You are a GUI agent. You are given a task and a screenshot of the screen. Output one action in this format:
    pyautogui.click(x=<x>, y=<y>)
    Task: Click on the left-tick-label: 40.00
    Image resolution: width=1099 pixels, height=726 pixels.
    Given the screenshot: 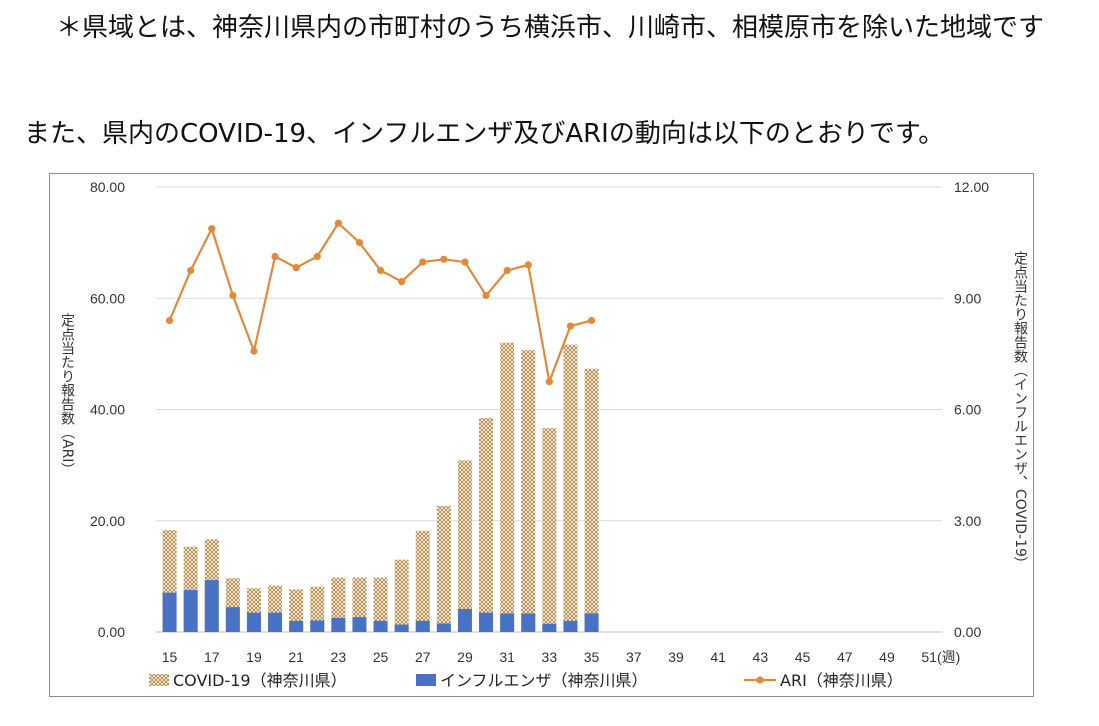 What is the action you would take?
    pyautogui.click(x=107, y=410)
    